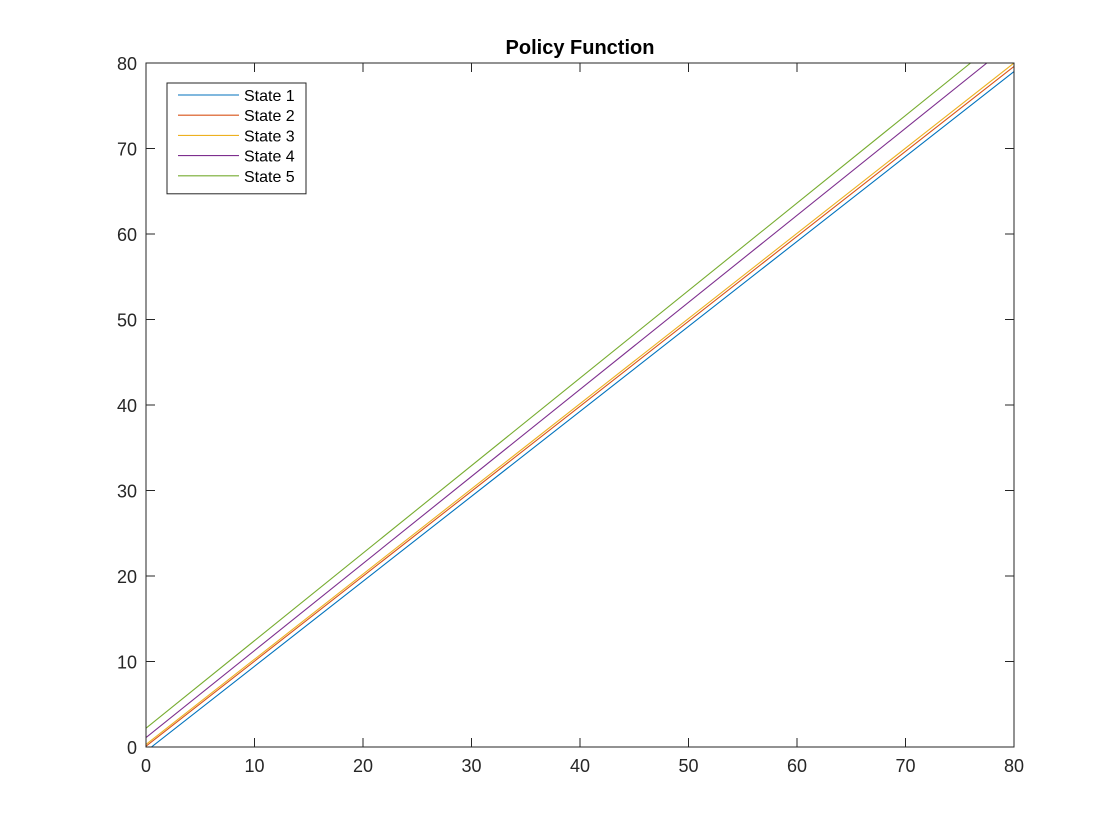  I want to click on x-tick-label: 50, so click(688, 766).